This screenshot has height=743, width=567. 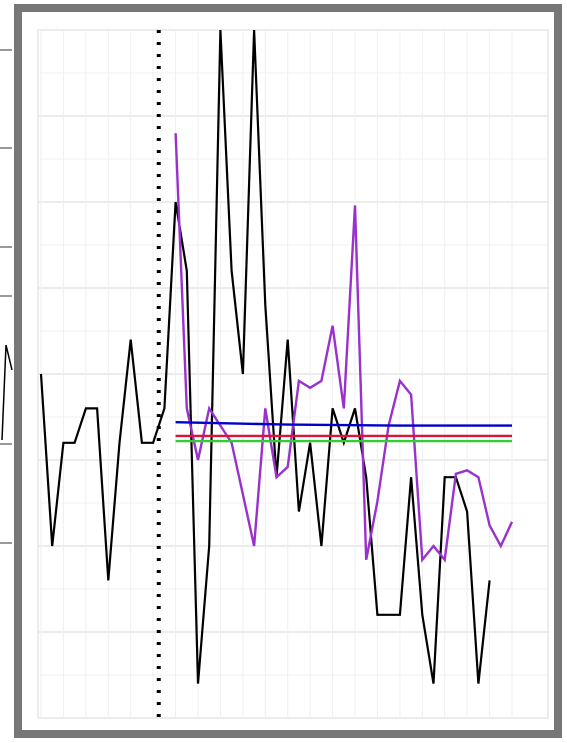 I want to click on left-gutter, so click(x=7, y=371).